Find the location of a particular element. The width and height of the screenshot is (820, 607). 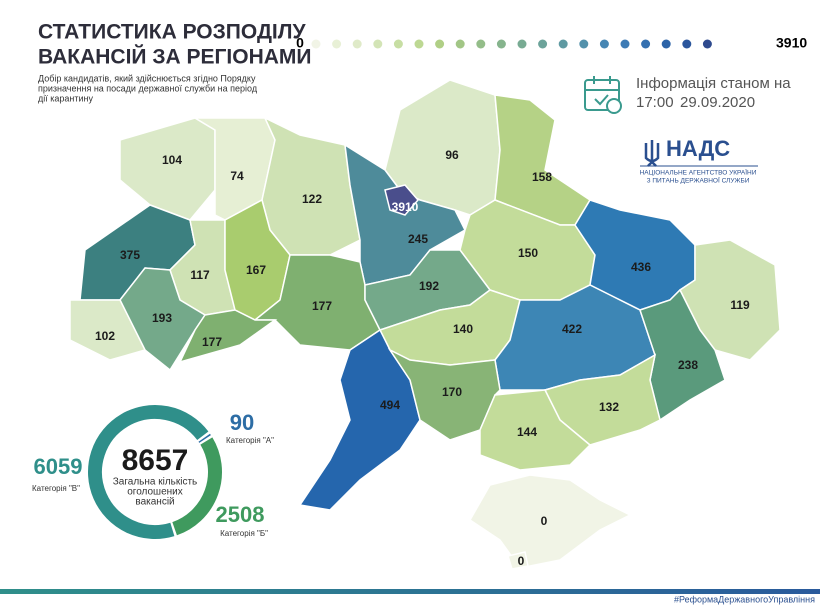

region-value: 122 is located at coordinates (312, 199).